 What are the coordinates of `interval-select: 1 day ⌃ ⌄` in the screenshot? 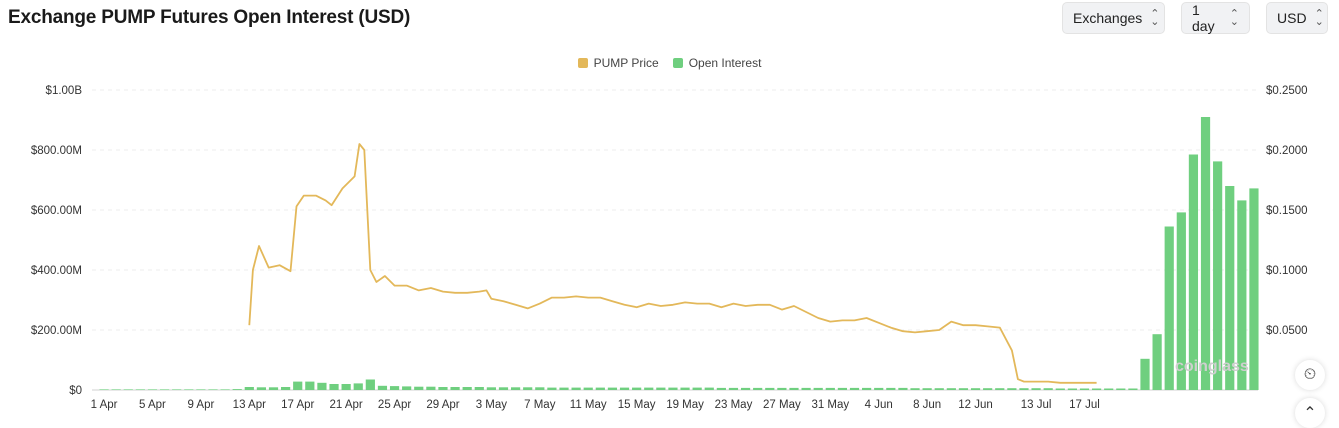 It's located at (1215, 18).